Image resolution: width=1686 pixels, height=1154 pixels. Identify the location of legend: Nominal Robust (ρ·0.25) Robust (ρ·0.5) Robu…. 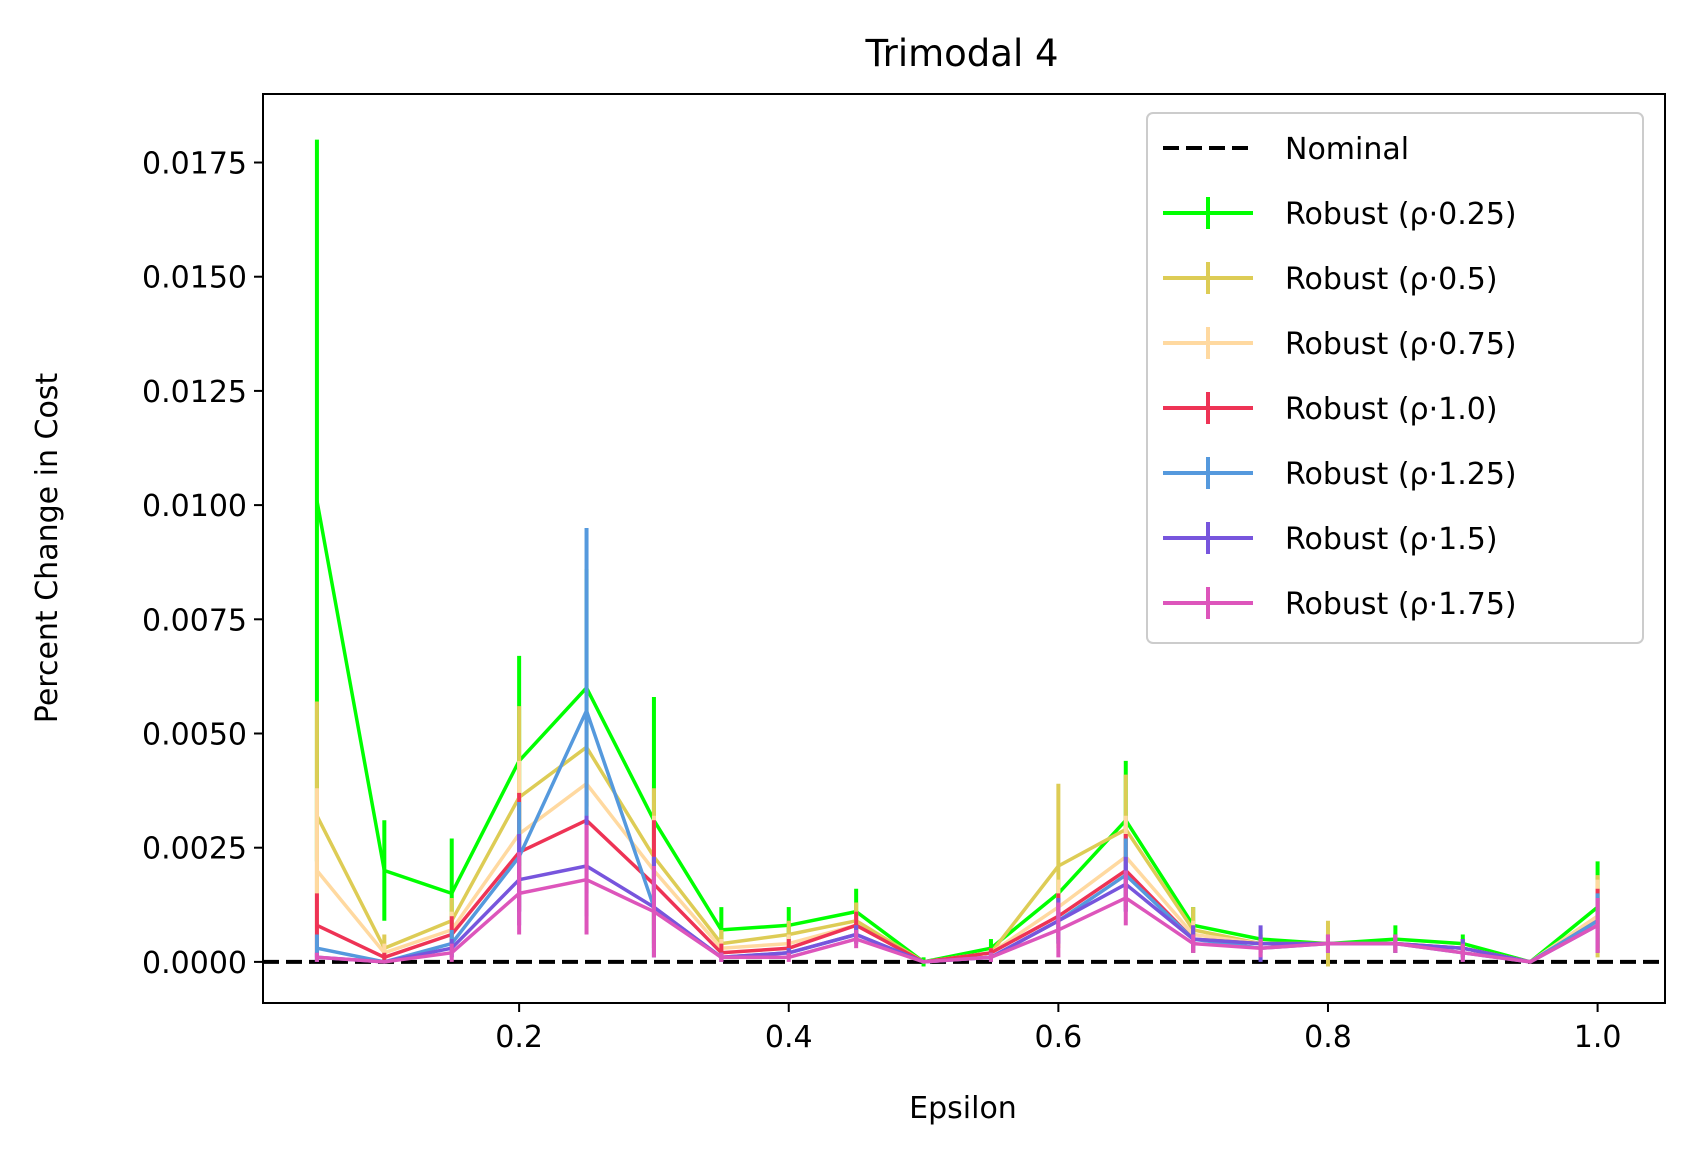
(1395, 378).